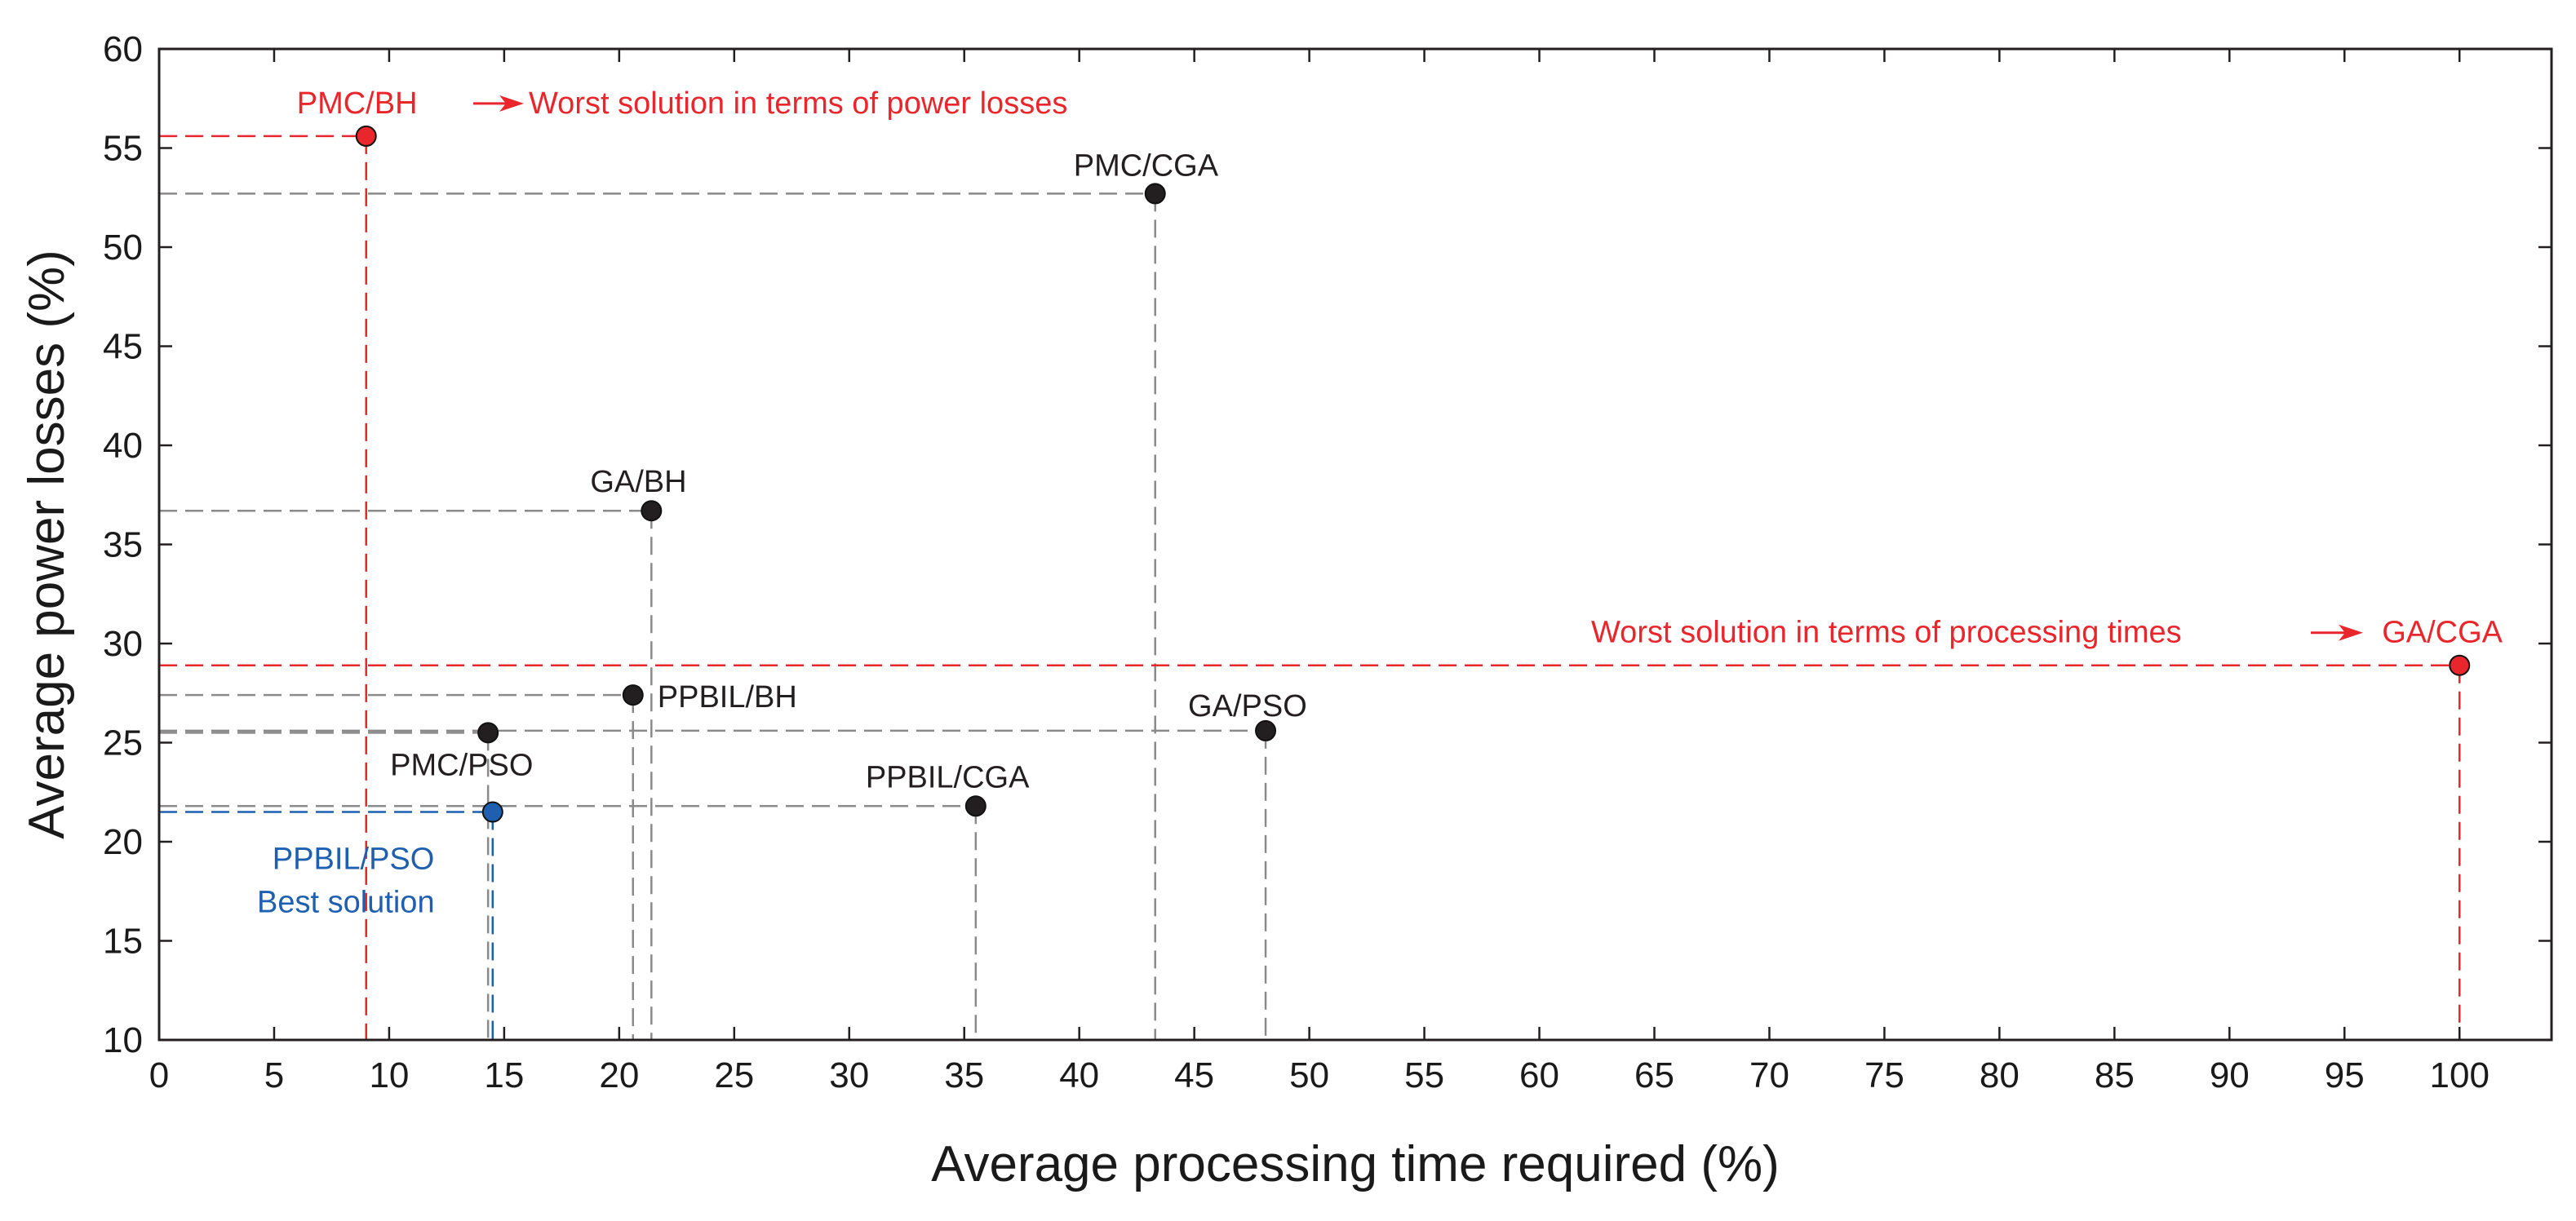  What do you see at coordinates (366, 136) in the screenshot?
I see `point-pmc-bh` at bounding box center [366, 136].